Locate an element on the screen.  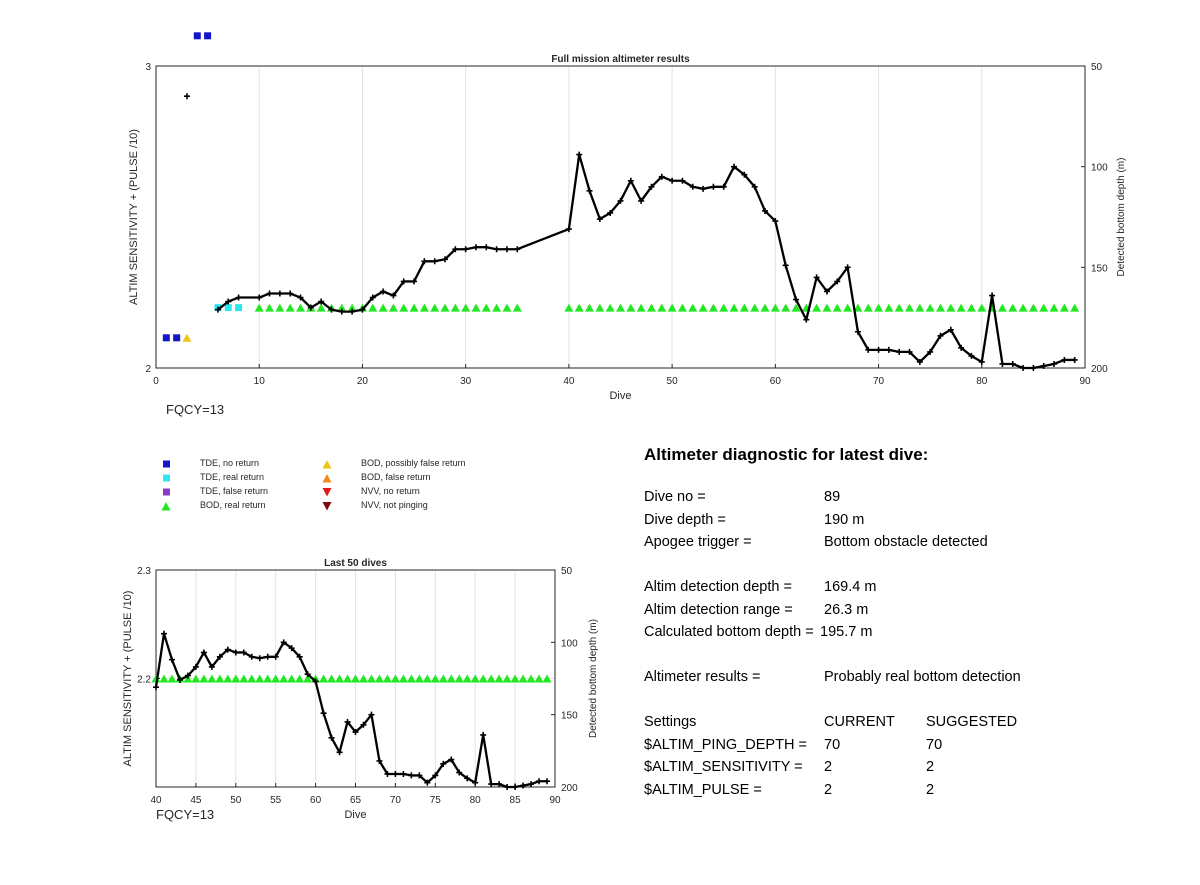
fqcy-footnote: FQCY=13 is located at coordinates (195, 409).